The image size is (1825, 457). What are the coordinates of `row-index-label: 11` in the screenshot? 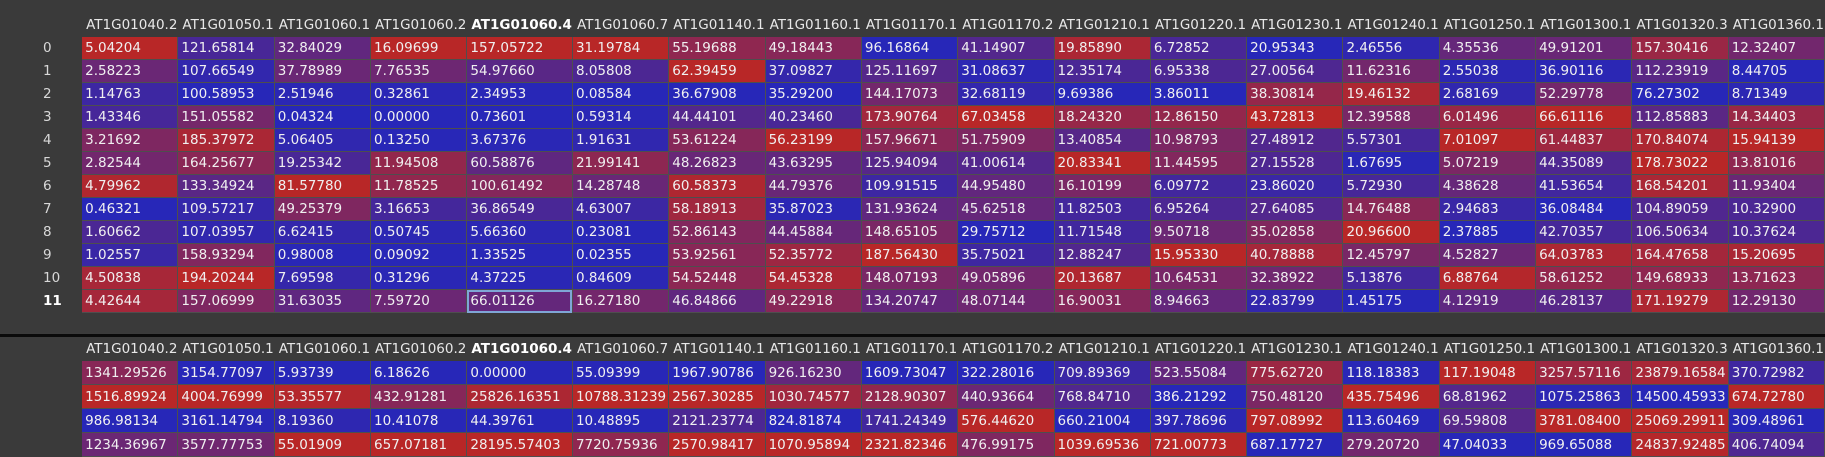 It's located at (41, 301).